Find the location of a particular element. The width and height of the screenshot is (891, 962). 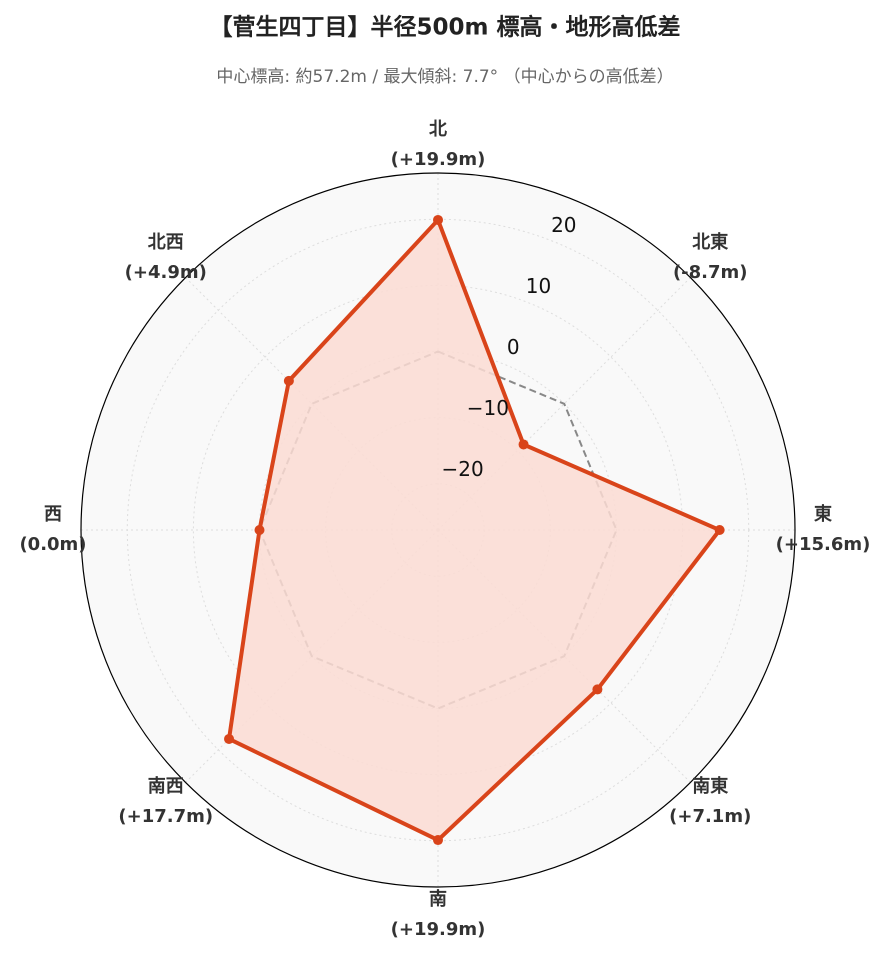

r-tick-label: 10 is located at coordinates (538, 286).